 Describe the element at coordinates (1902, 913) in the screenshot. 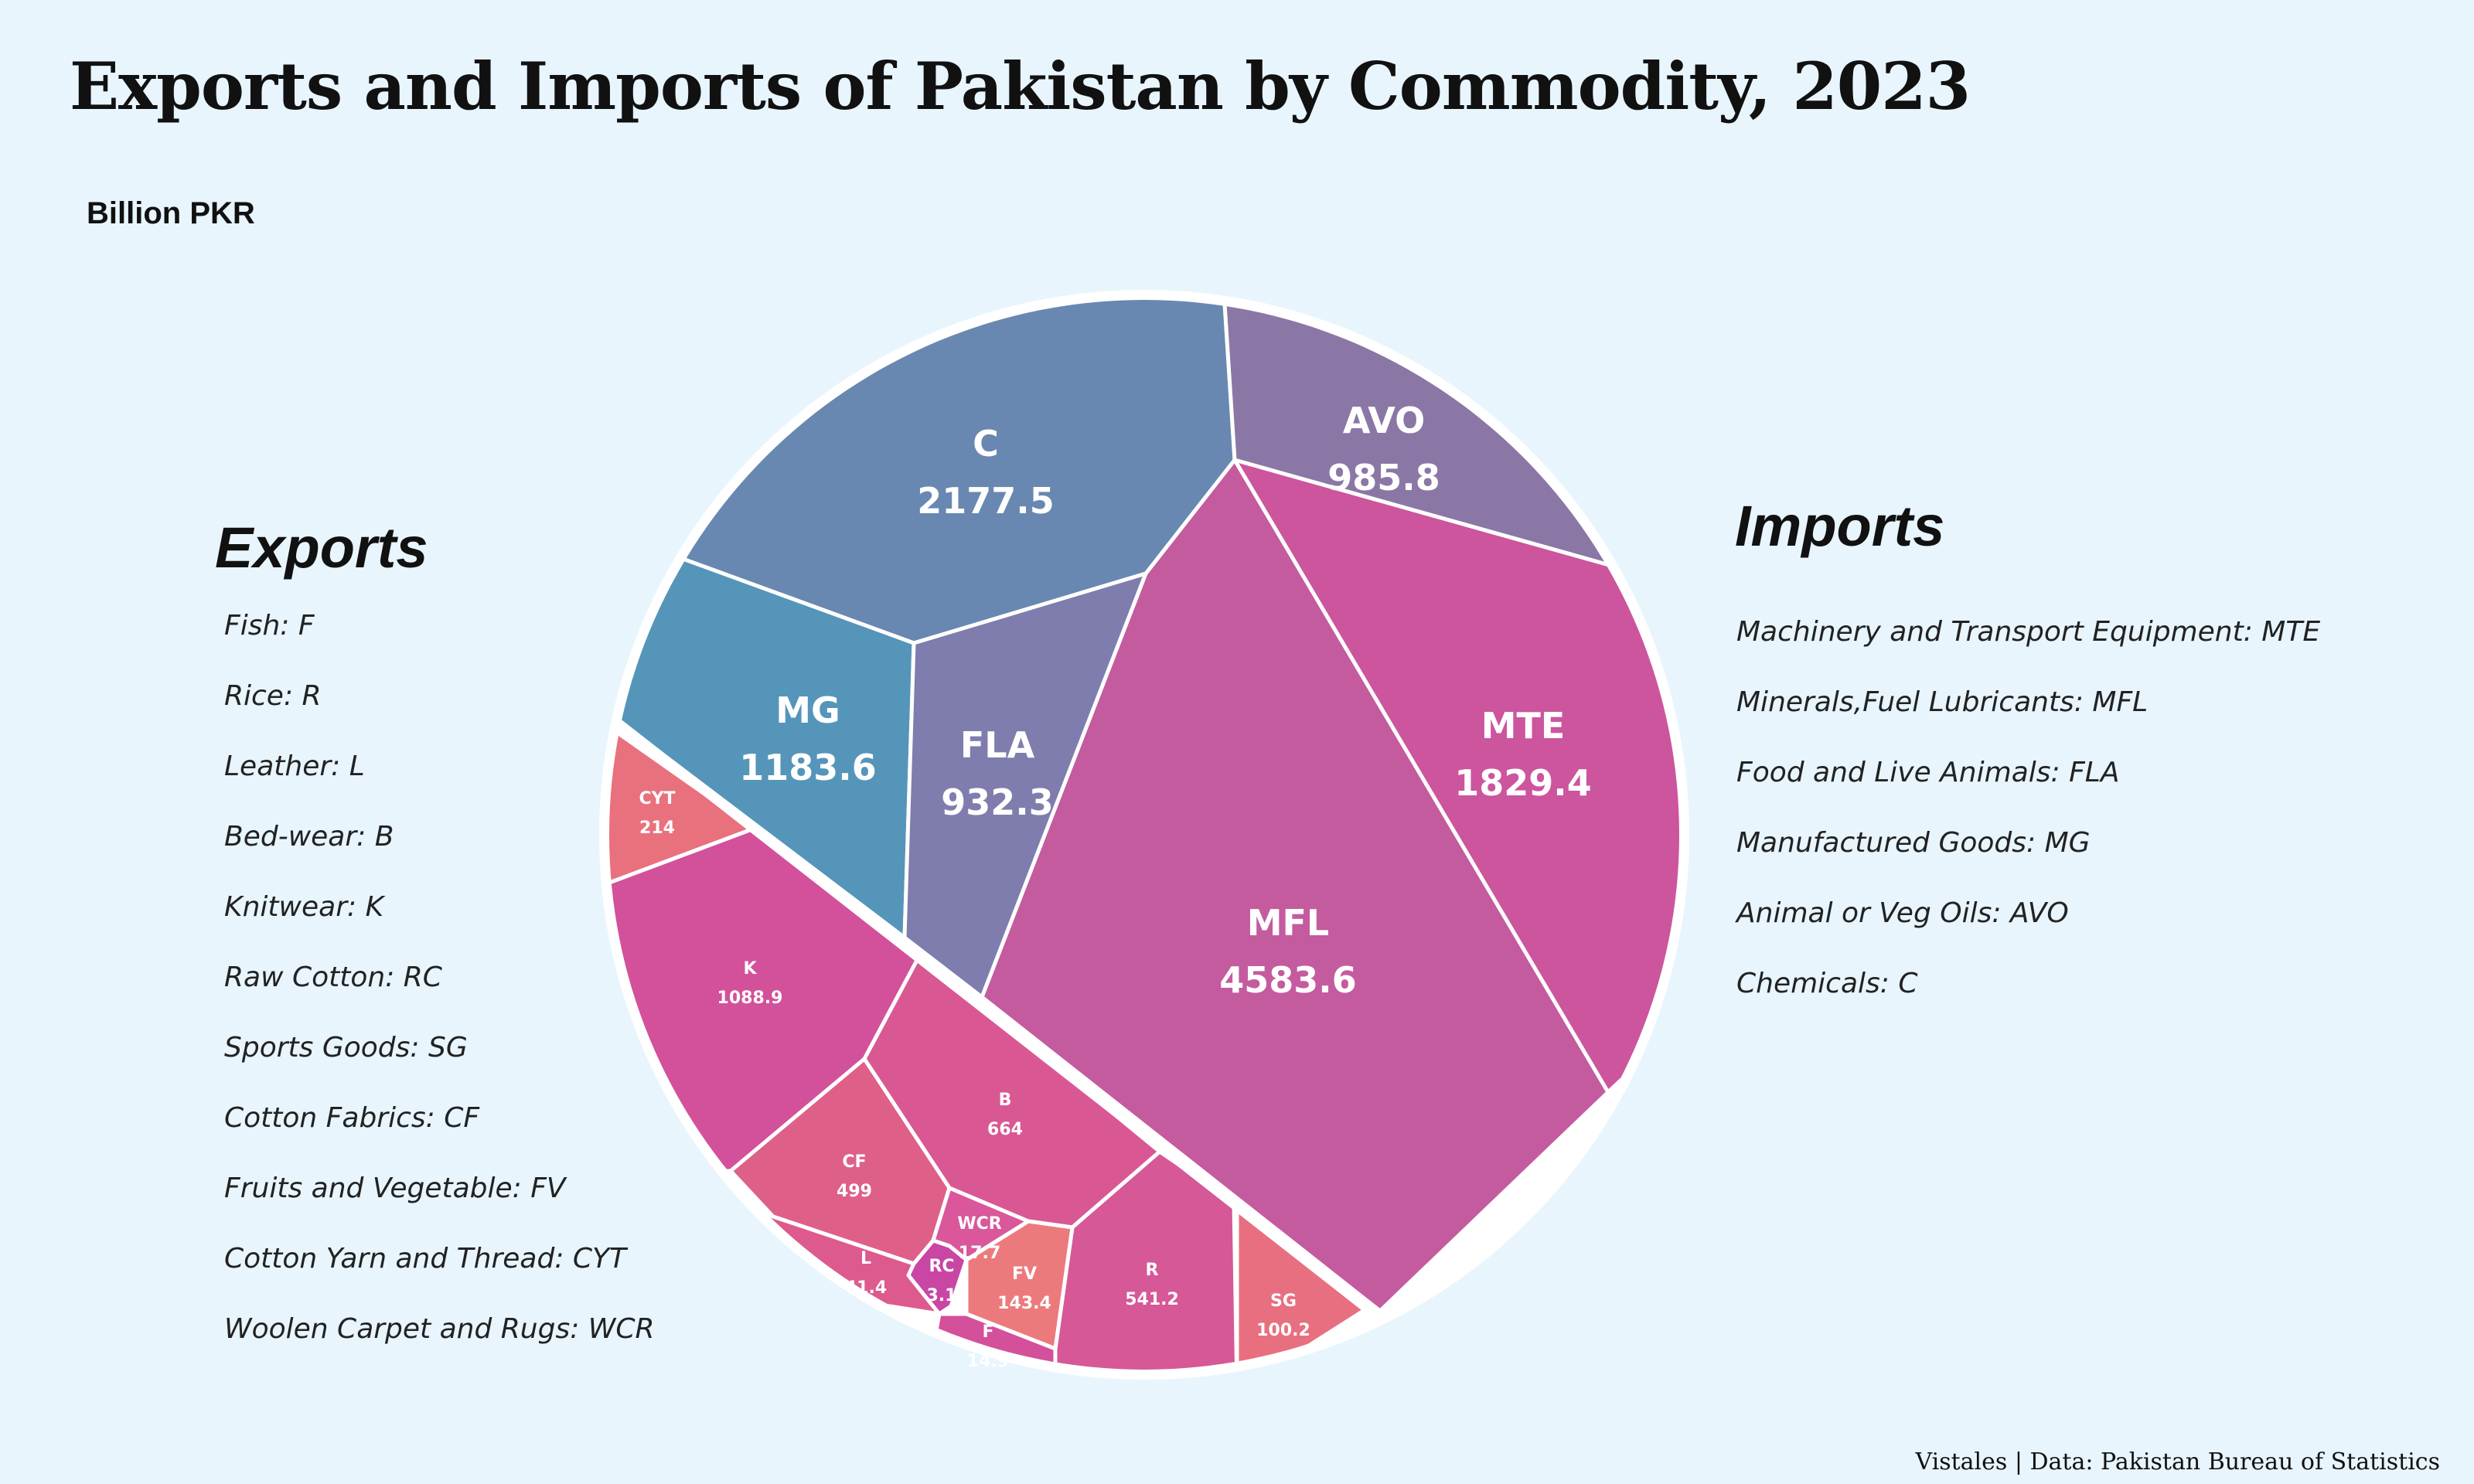

I see `imports-legend-item: Animal or Veg Oils: AVO` at that location.